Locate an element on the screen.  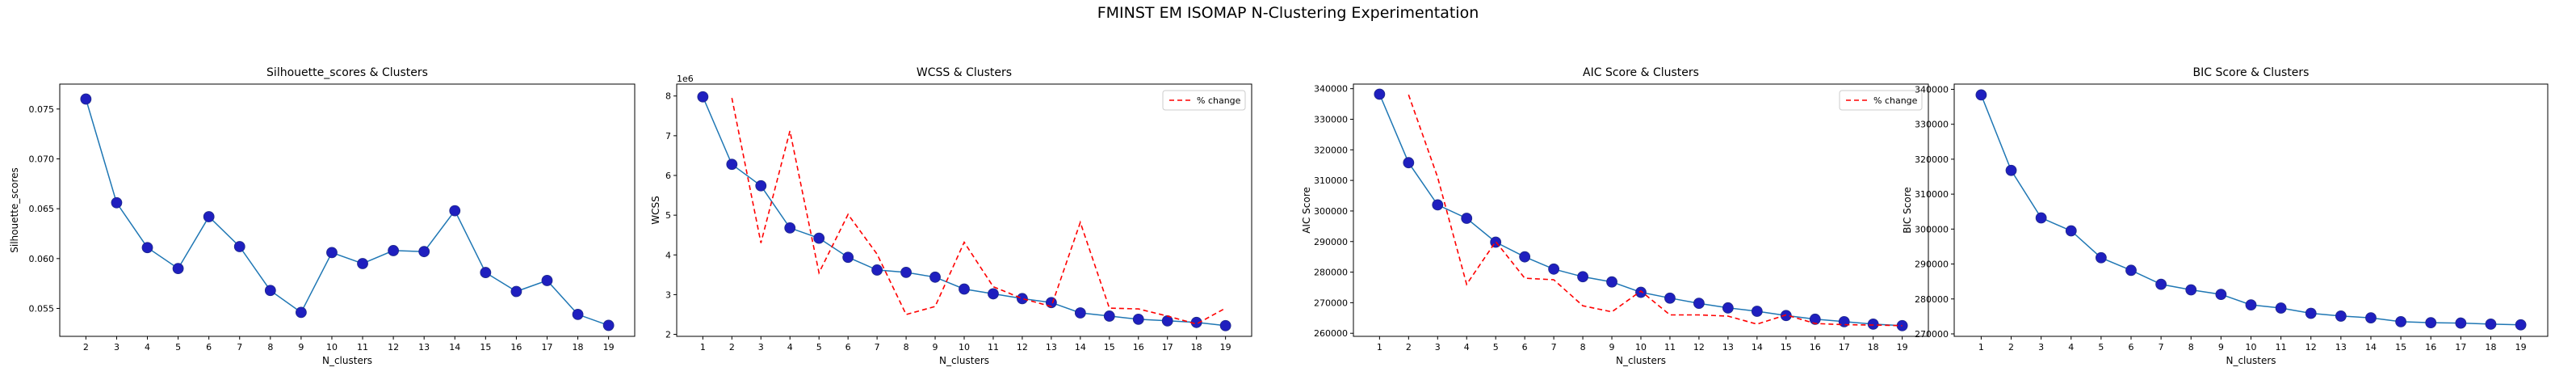
x-tick-label: 3 is located at coordinates (117, 347).